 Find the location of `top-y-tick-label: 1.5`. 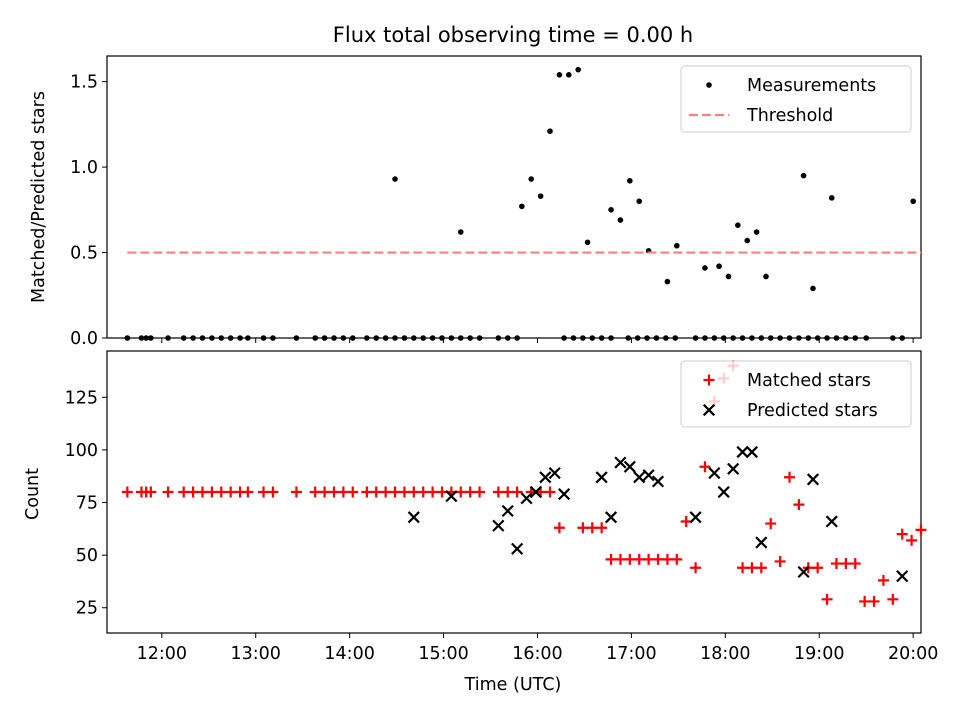

top-y-tick-label: 1.5 is located at coordinates (84, 83).